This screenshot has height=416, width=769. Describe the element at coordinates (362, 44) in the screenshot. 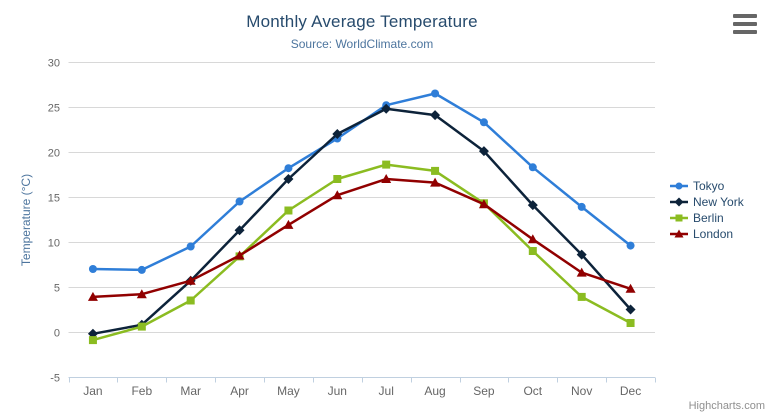

I see `chart-subtitle: Source: WorldClimate.com` at that location.